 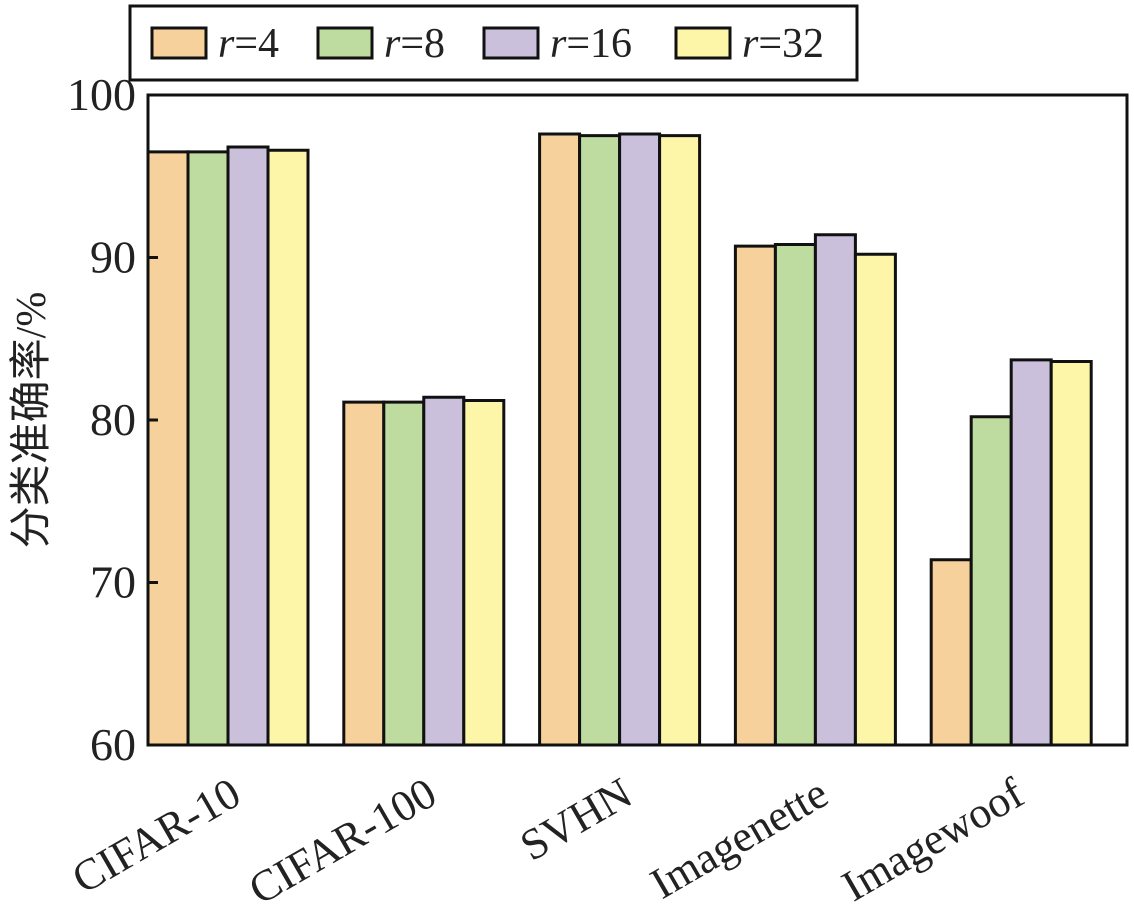 I want to click on bar-CIFAR-100-r=4, so click(x=364, y=573).